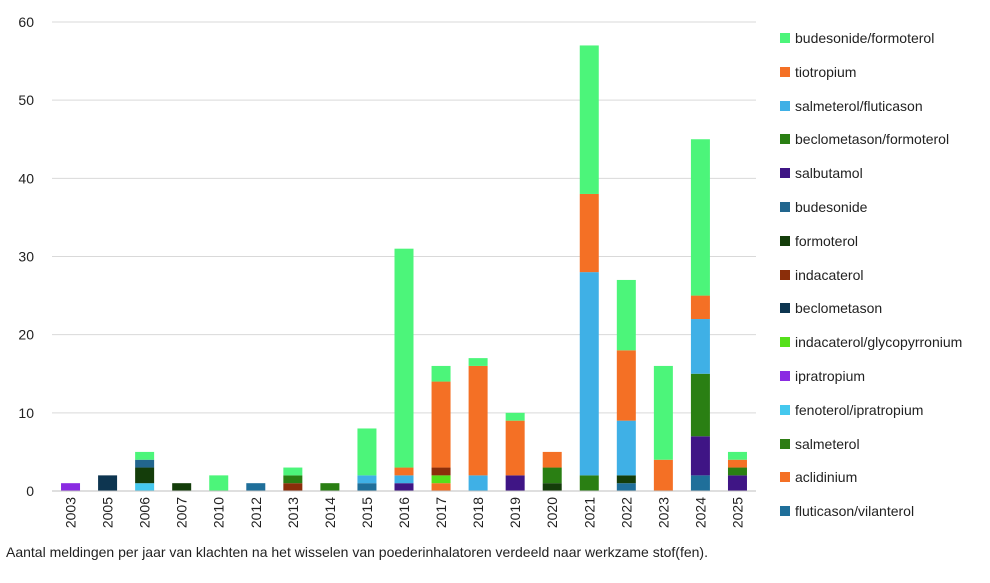 This screenshot has height=583, width=990. Describe the element at coordinates (26, 100) in the screenshot. I see `y-tick-label: 50` at that location.